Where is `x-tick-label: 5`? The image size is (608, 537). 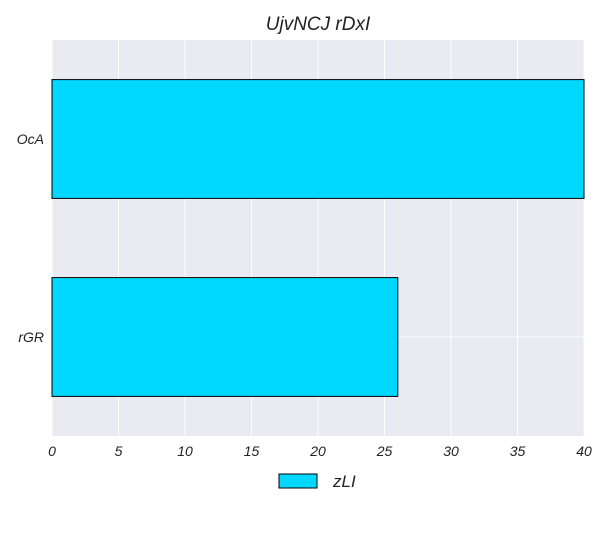 x-tick-label: 5 is located at coordinates (119, 451).